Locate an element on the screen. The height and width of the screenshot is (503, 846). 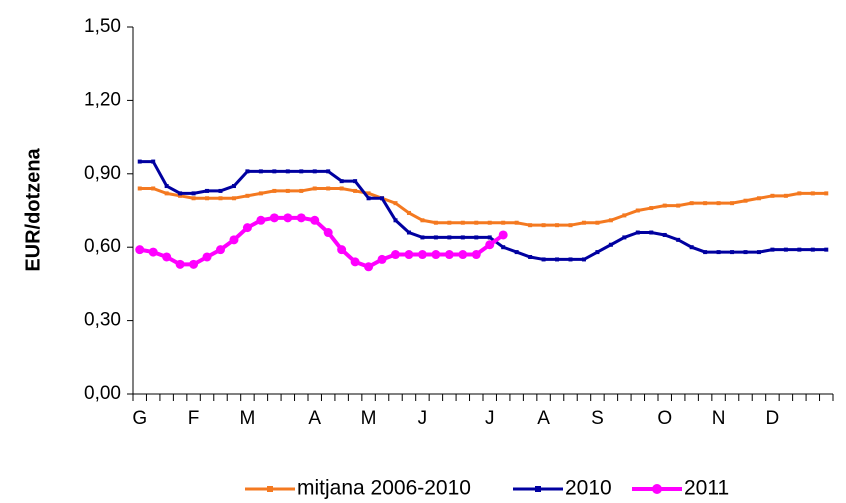
y-tick-label: 0,90 is located at coordinates (102, 173).